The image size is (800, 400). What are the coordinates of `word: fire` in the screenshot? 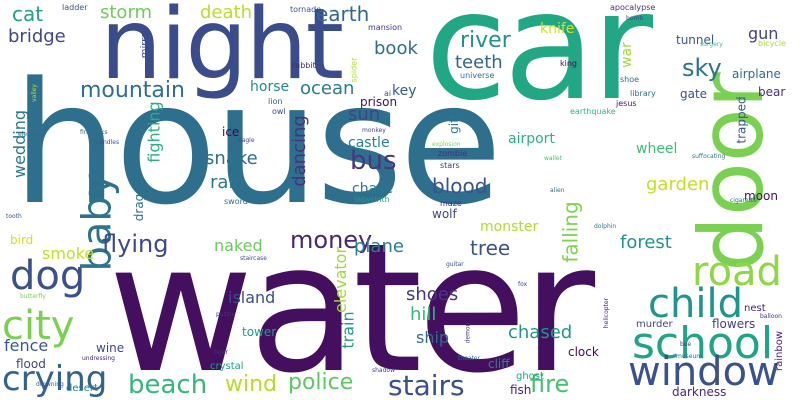 It's located at (550, 384).